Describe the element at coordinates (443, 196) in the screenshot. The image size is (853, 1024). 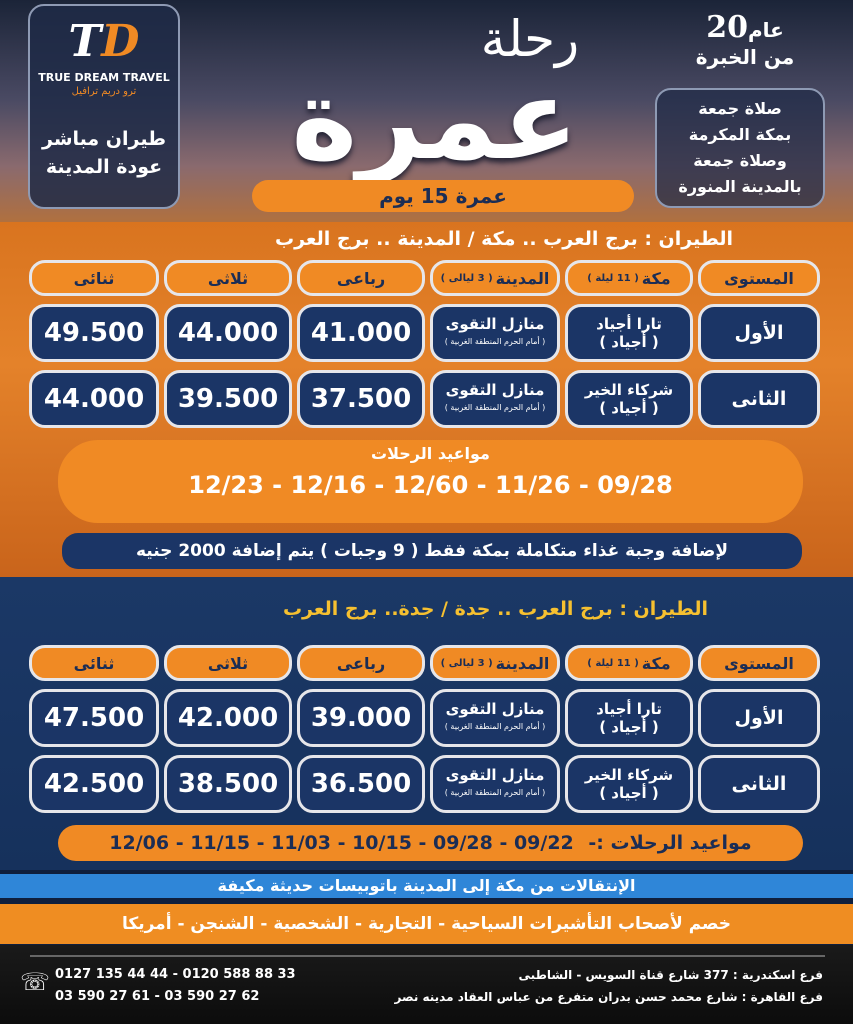
I see `duration-badge: عمرة 15 يوم` at that location.